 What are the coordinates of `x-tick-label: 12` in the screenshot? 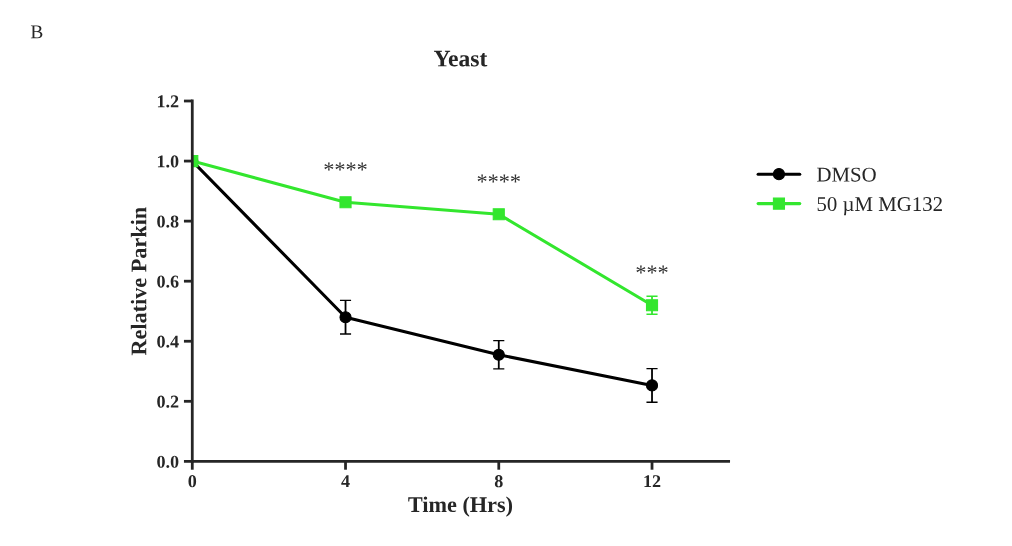 It's located at (652, 481).